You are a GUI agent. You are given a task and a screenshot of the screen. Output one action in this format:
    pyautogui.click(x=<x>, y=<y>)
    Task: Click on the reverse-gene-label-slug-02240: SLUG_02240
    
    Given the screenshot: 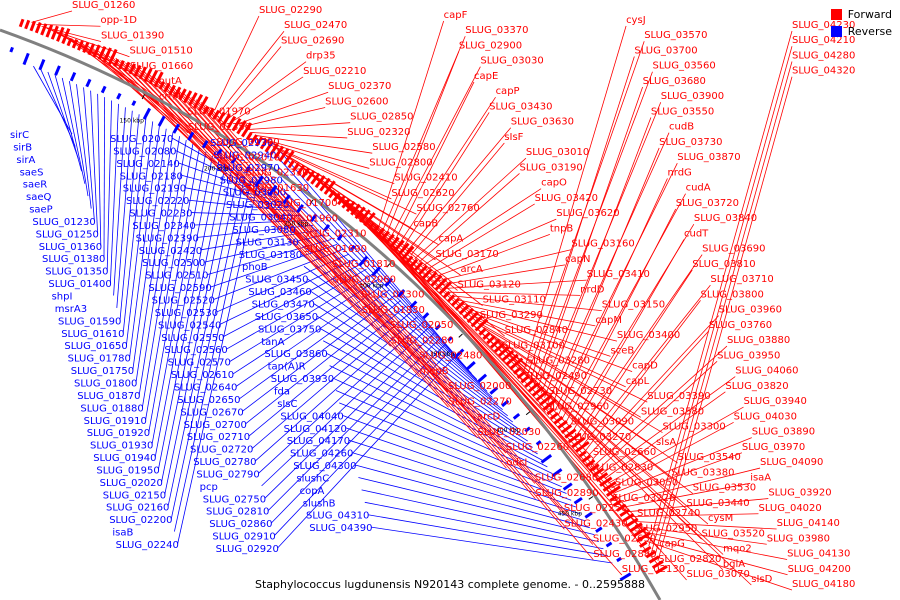 What is the action you would take?
    pyautogui.click(x=147, y=545)
    